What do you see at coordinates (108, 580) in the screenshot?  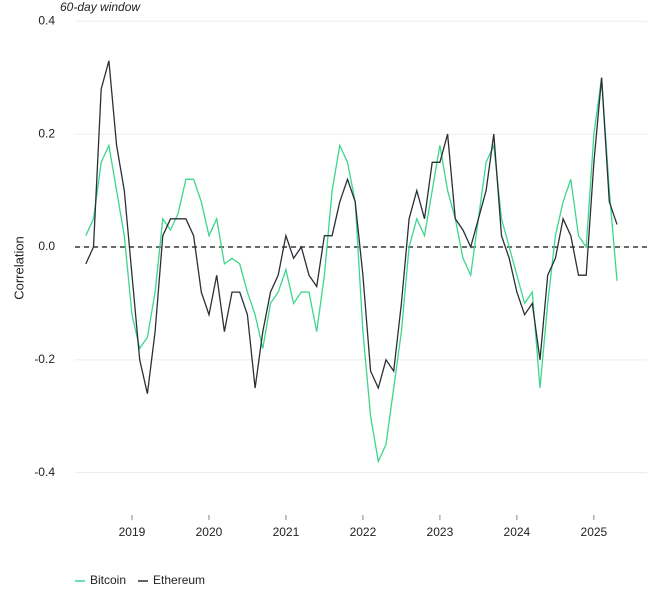 I see `legend-label: Bitcoin` at bounding box center [108, 580].